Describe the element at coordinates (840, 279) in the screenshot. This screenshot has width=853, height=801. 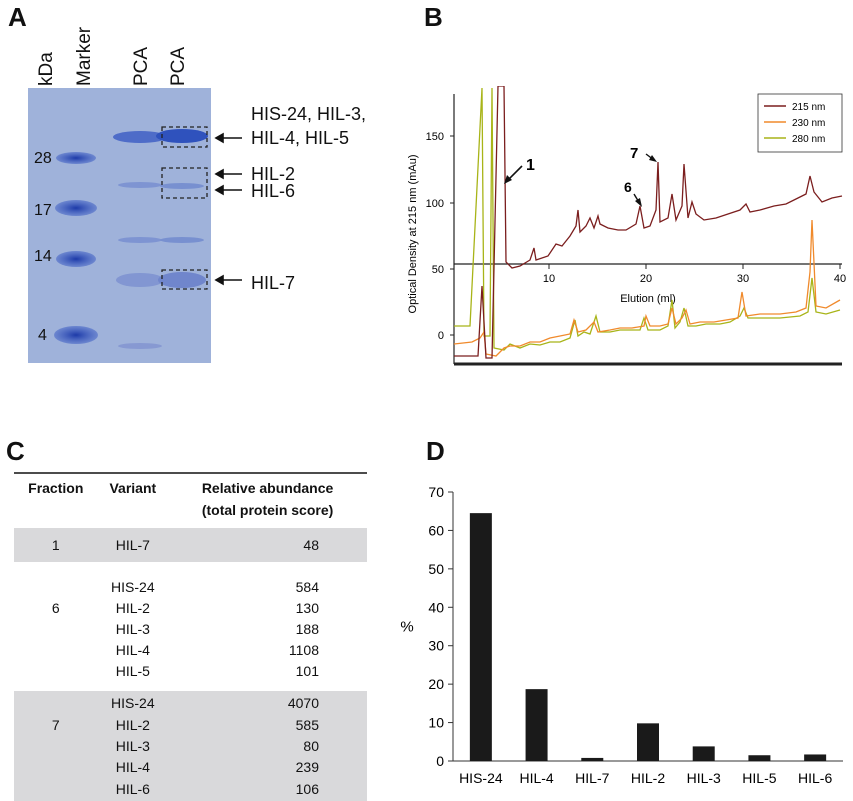
I see `chrom-xtick-40: 40` at that location.